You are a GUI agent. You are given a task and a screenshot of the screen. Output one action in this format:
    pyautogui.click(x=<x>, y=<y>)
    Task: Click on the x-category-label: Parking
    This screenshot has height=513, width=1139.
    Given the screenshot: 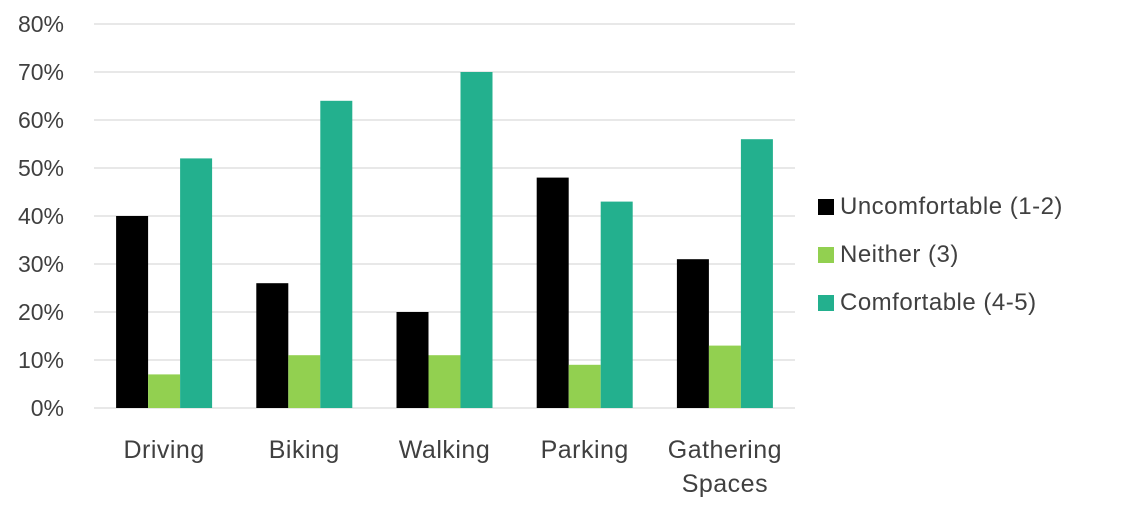 What is the action you would take?
    pyautogui.click(x=585, y=450)
    